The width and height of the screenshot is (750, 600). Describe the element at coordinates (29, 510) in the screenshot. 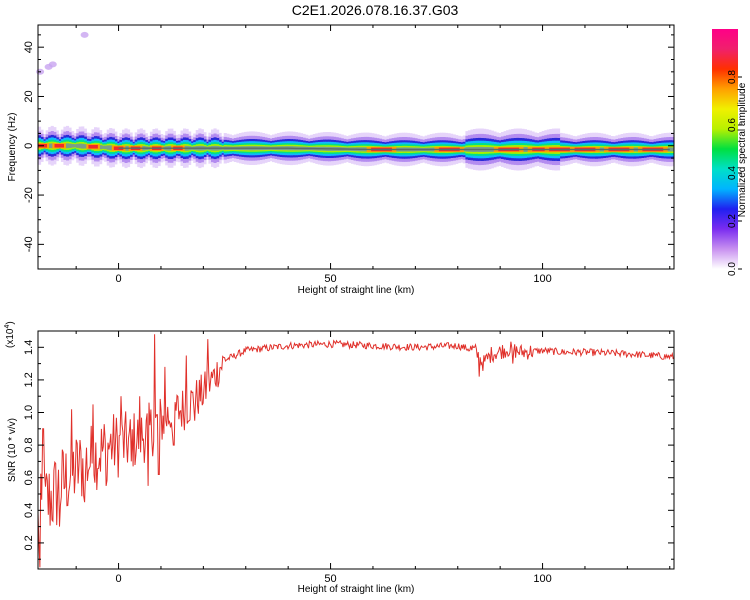

I see `snr-y-tick-label: 0.4` at that location.